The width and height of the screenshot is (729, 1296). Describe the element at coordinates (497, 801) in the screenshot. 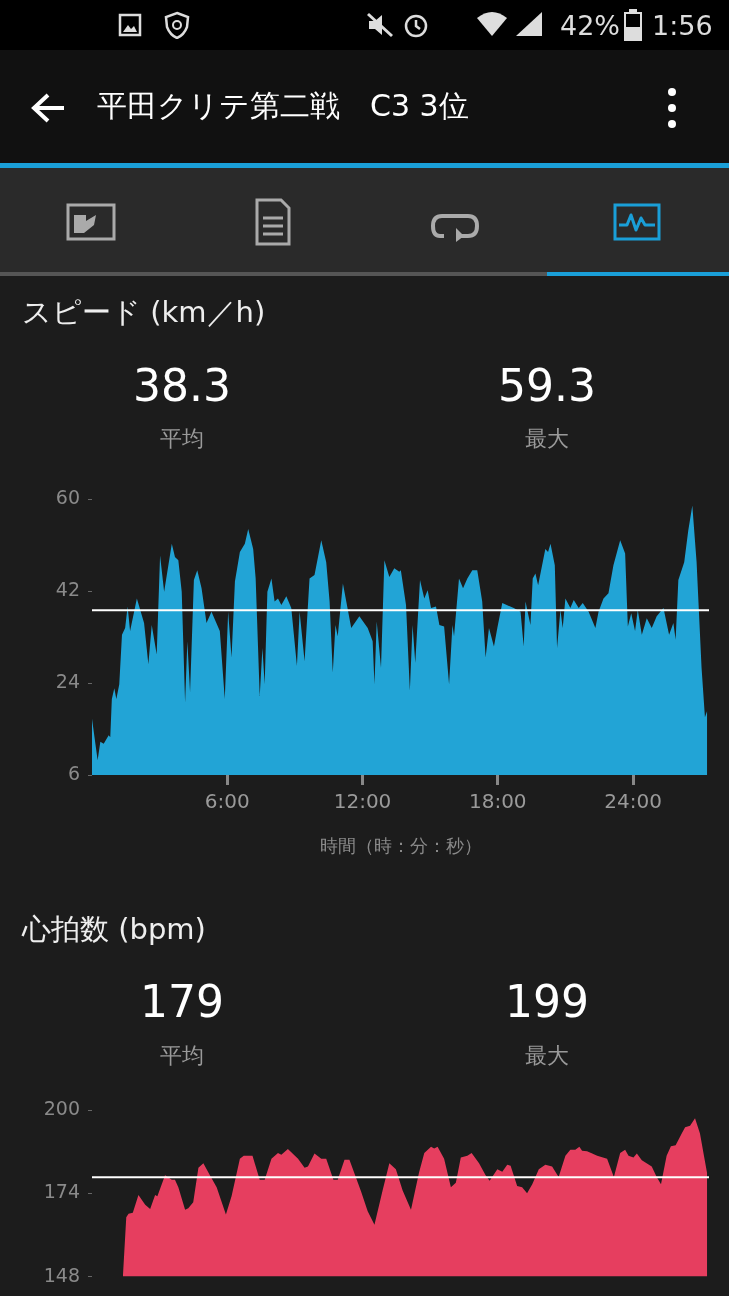

I see `x-tick-label: 18:00` at that location.